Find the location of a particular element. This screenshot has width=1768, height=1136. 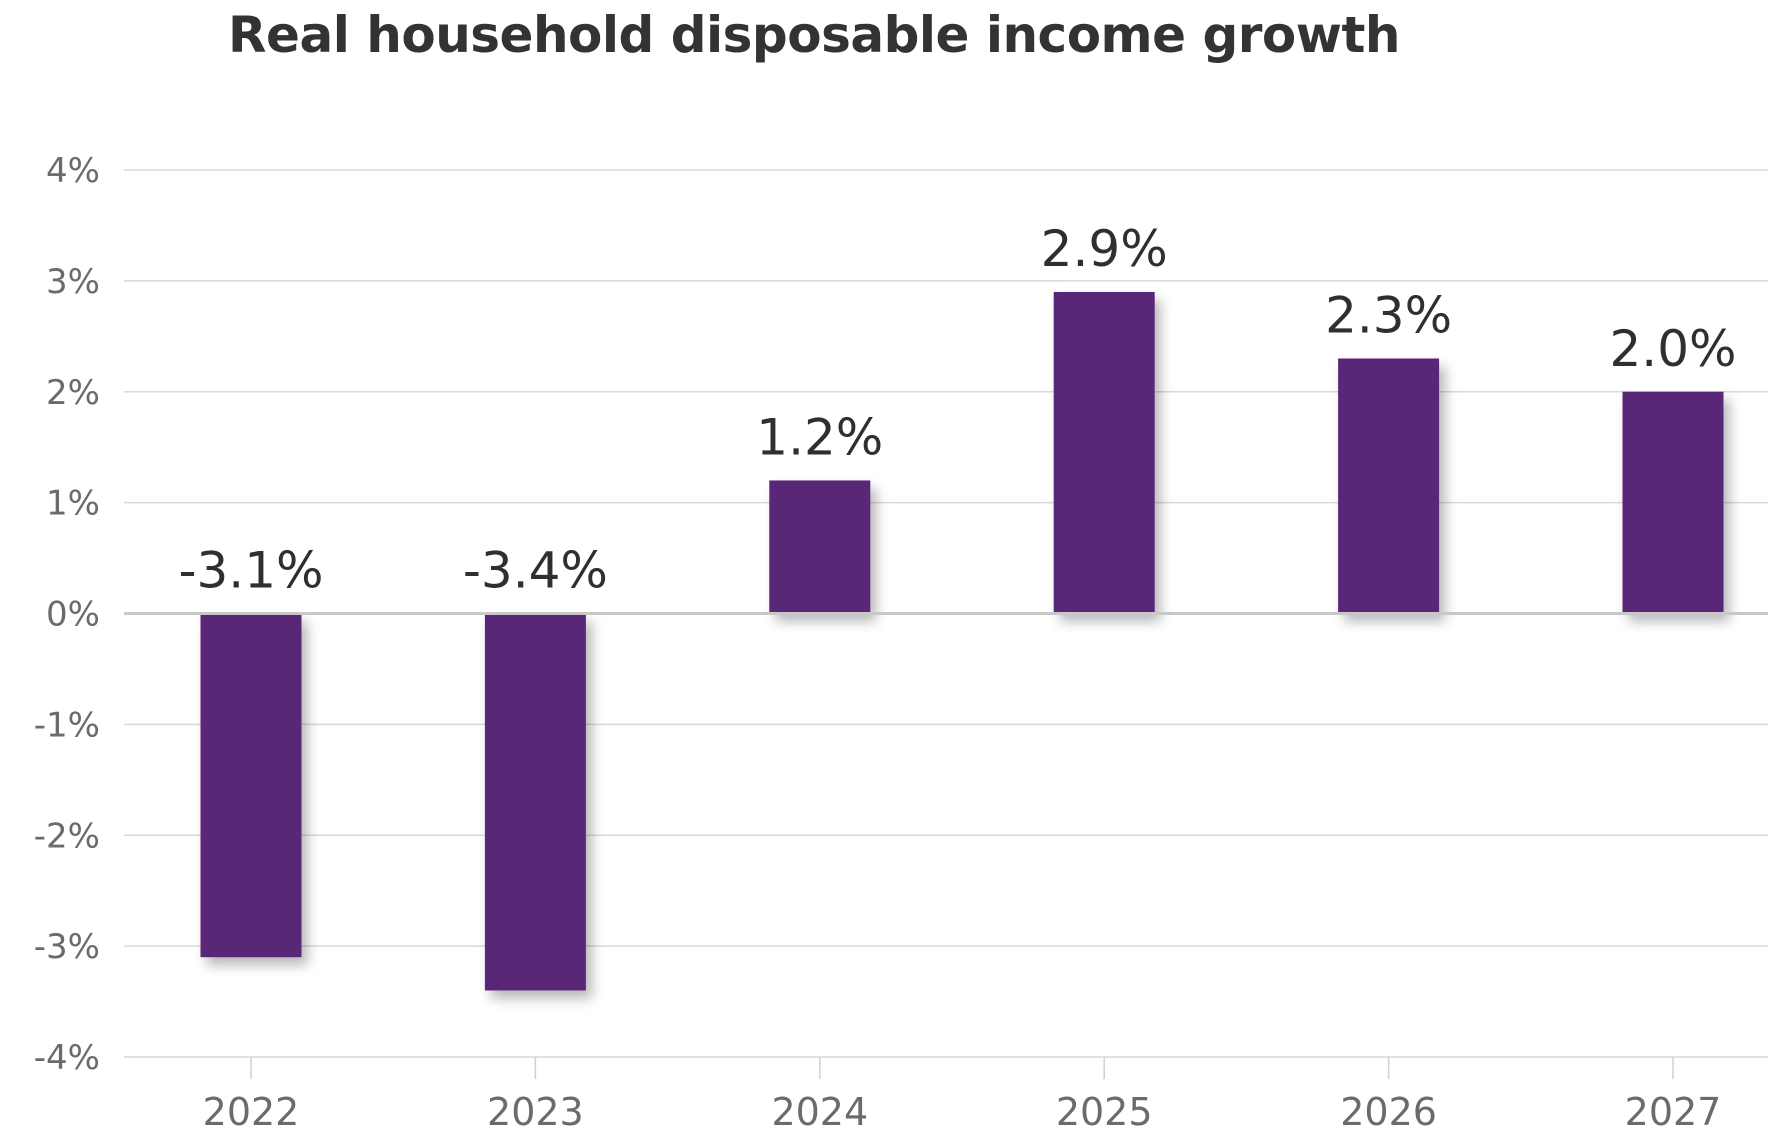

bar-2025 is located at coordinates (1104, 452).